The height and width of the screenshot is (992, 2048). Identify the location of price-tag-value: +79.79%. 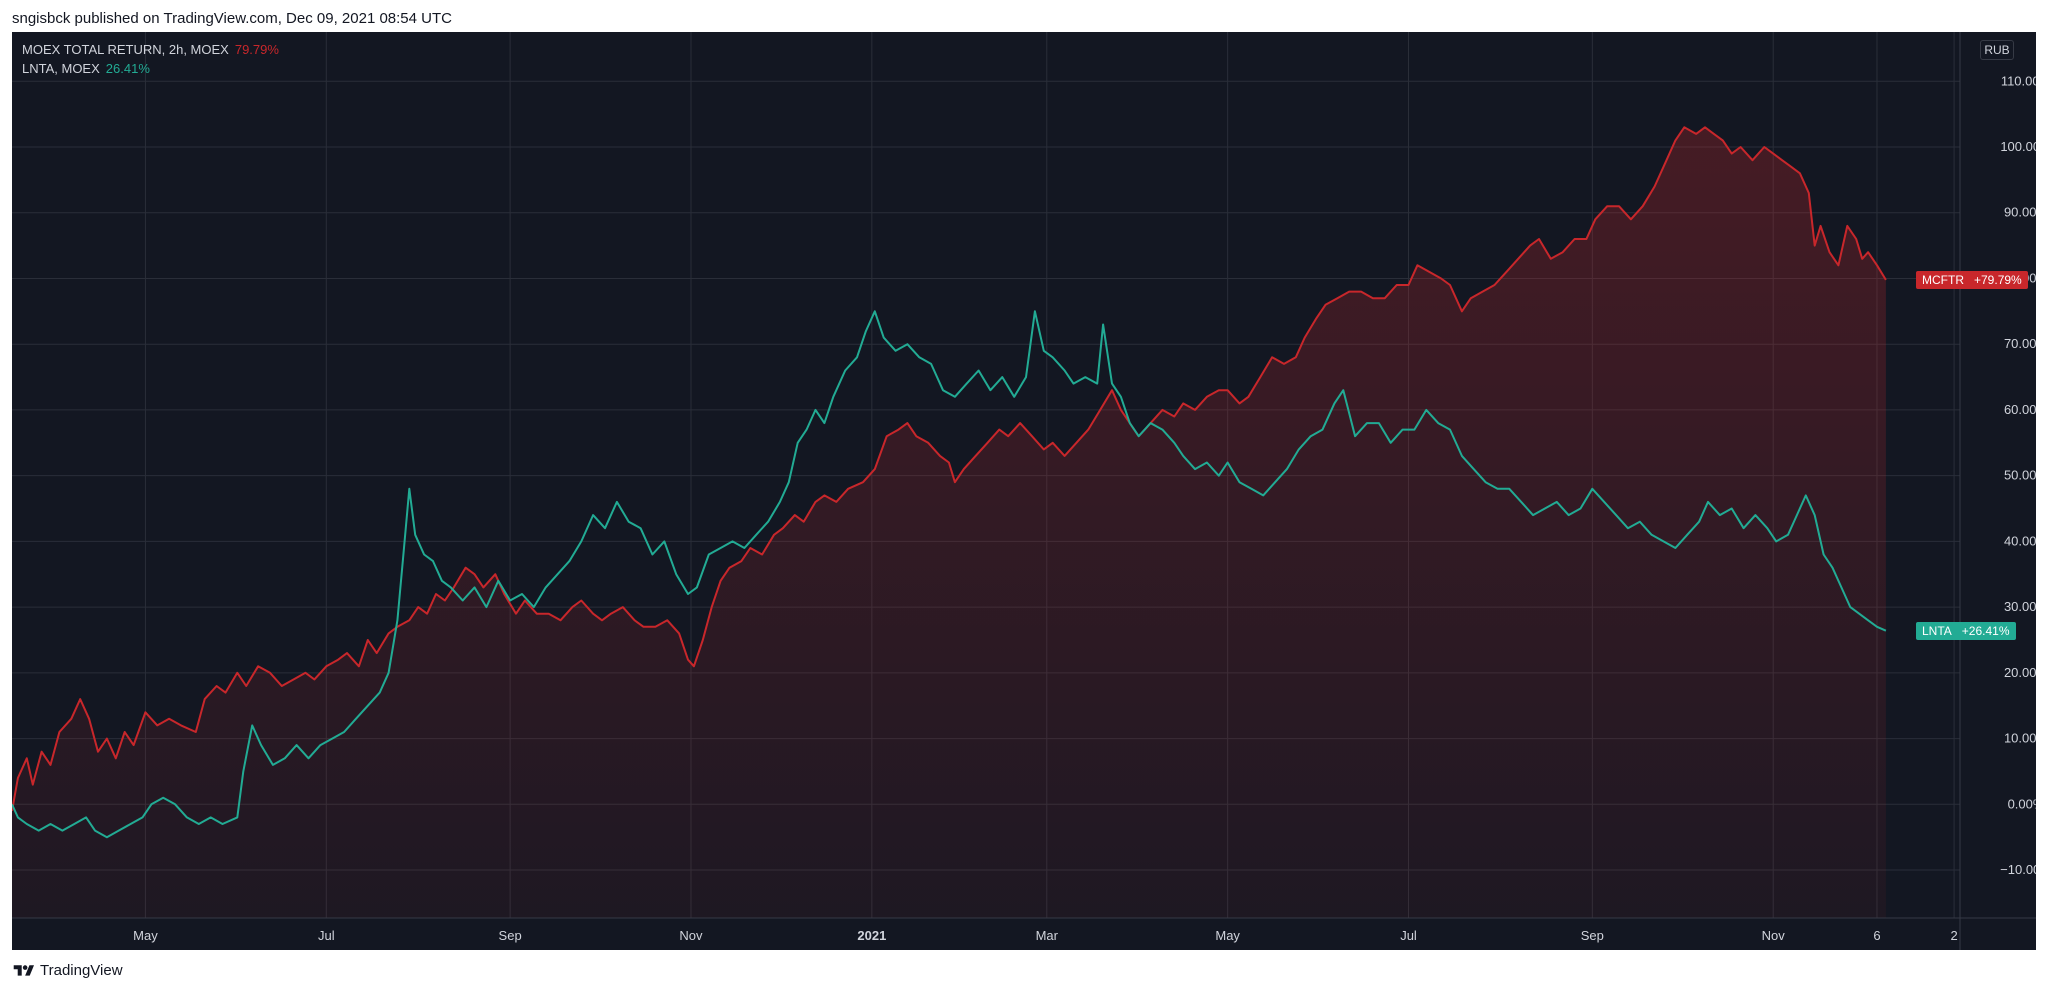
(1998, 279).